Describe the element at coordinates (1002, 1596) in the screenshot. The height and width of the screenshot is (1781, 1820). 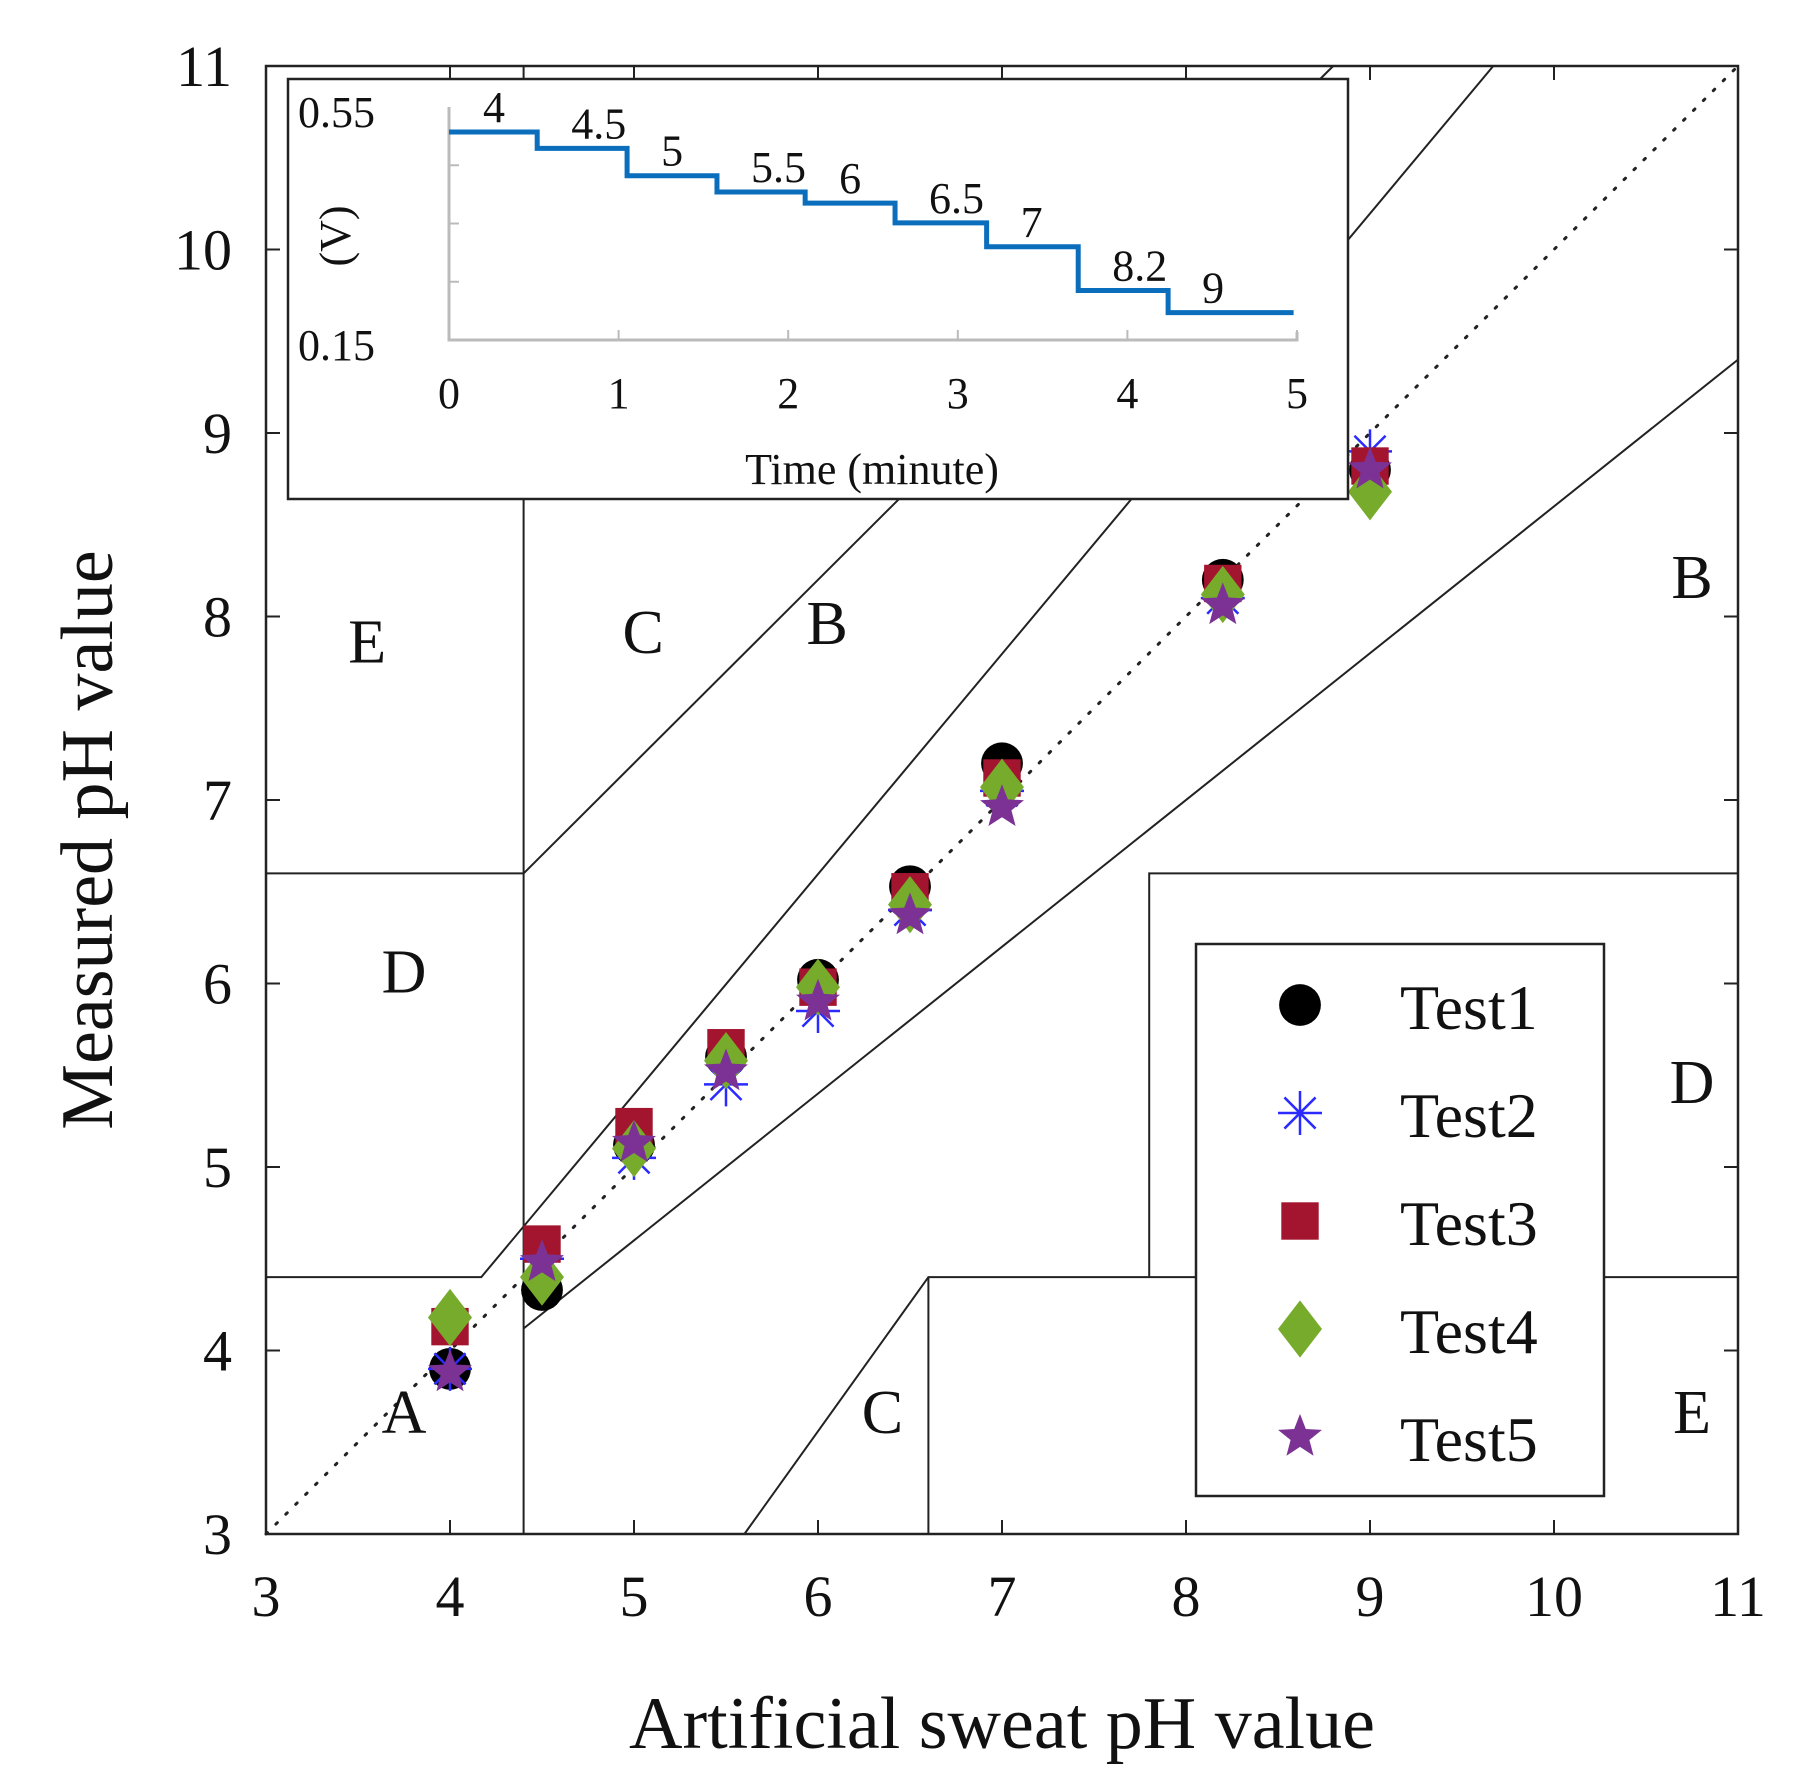
I see `x-tick-label: 7` at that location.